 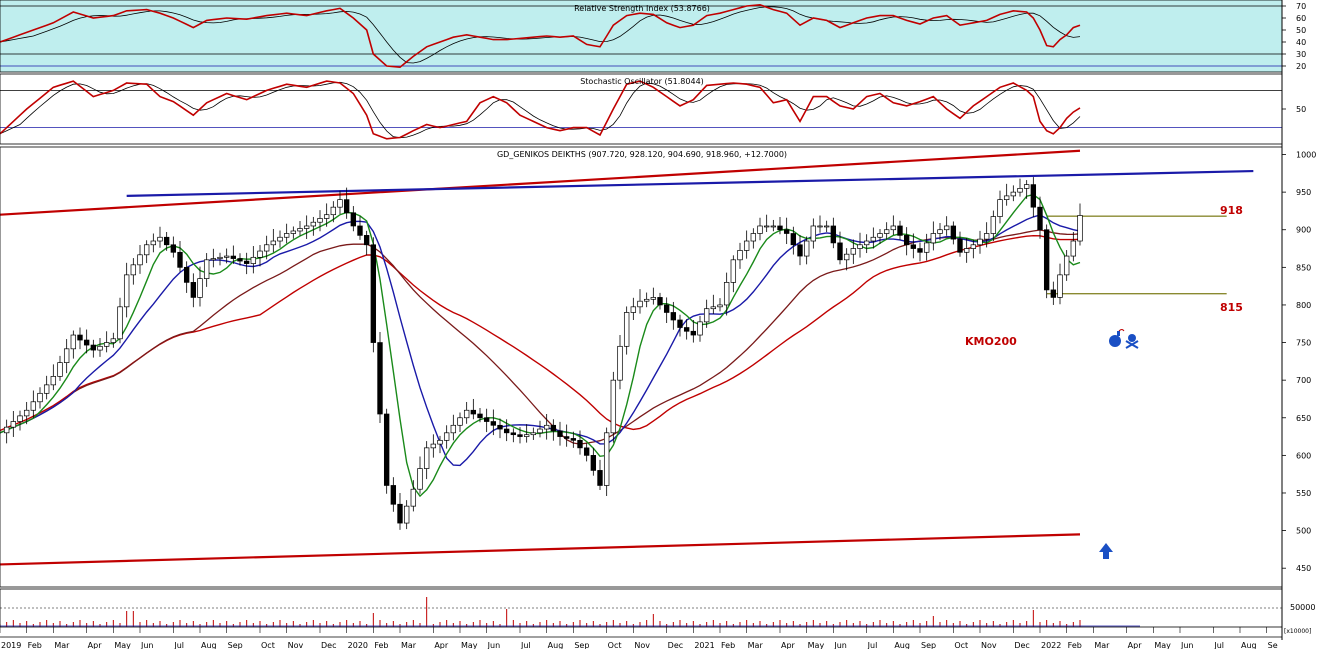 I want to click on price-tick-label: 550, so click(x=1303, y=493).